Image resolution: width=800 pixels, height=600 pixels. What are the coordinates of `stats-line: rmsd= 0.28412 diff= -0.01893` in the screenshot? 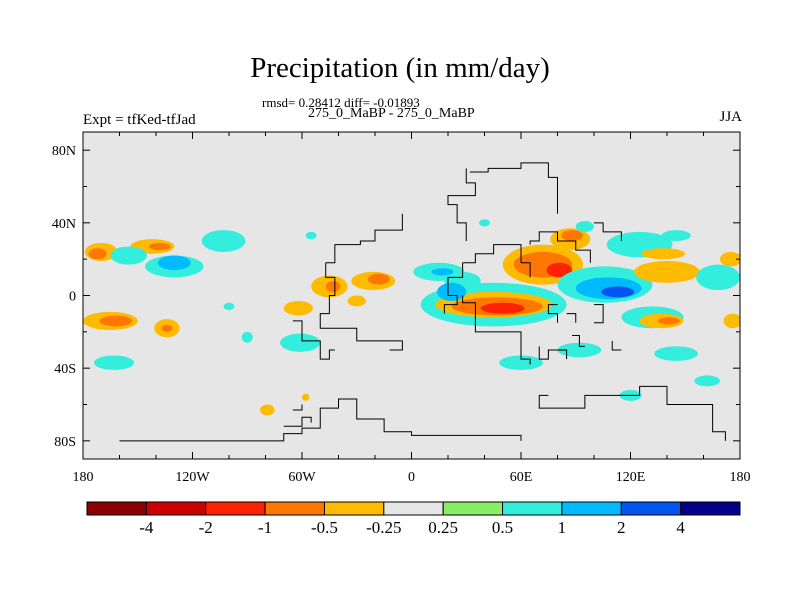 It's located at (341, 102).